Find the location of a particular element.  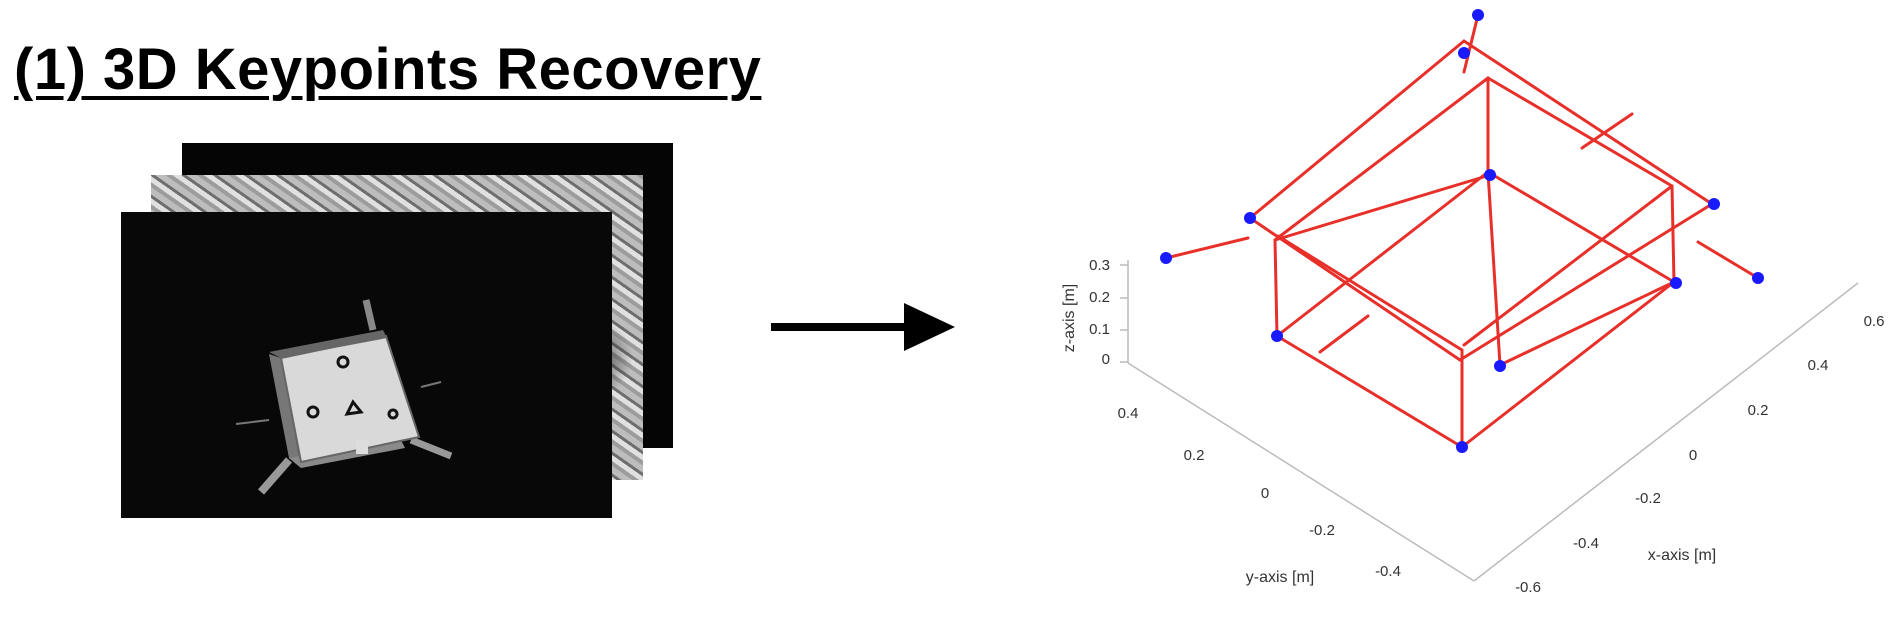

z-tick-label: 0.2 is located at coordinates (1099, 297).